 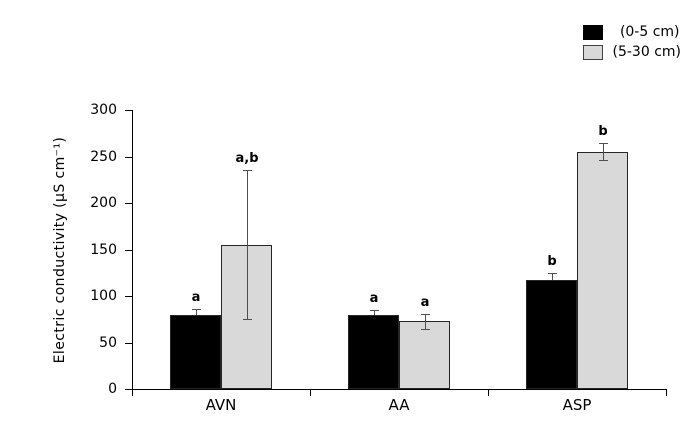 I want to click on legend-swatch-black, so click(x=592, y=32).